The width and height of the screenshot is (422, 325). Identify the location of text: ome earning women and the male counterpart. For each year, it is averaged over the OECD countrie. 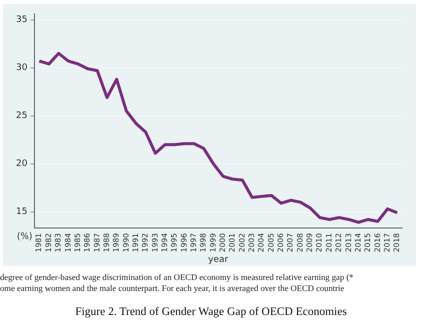
(173, 288).